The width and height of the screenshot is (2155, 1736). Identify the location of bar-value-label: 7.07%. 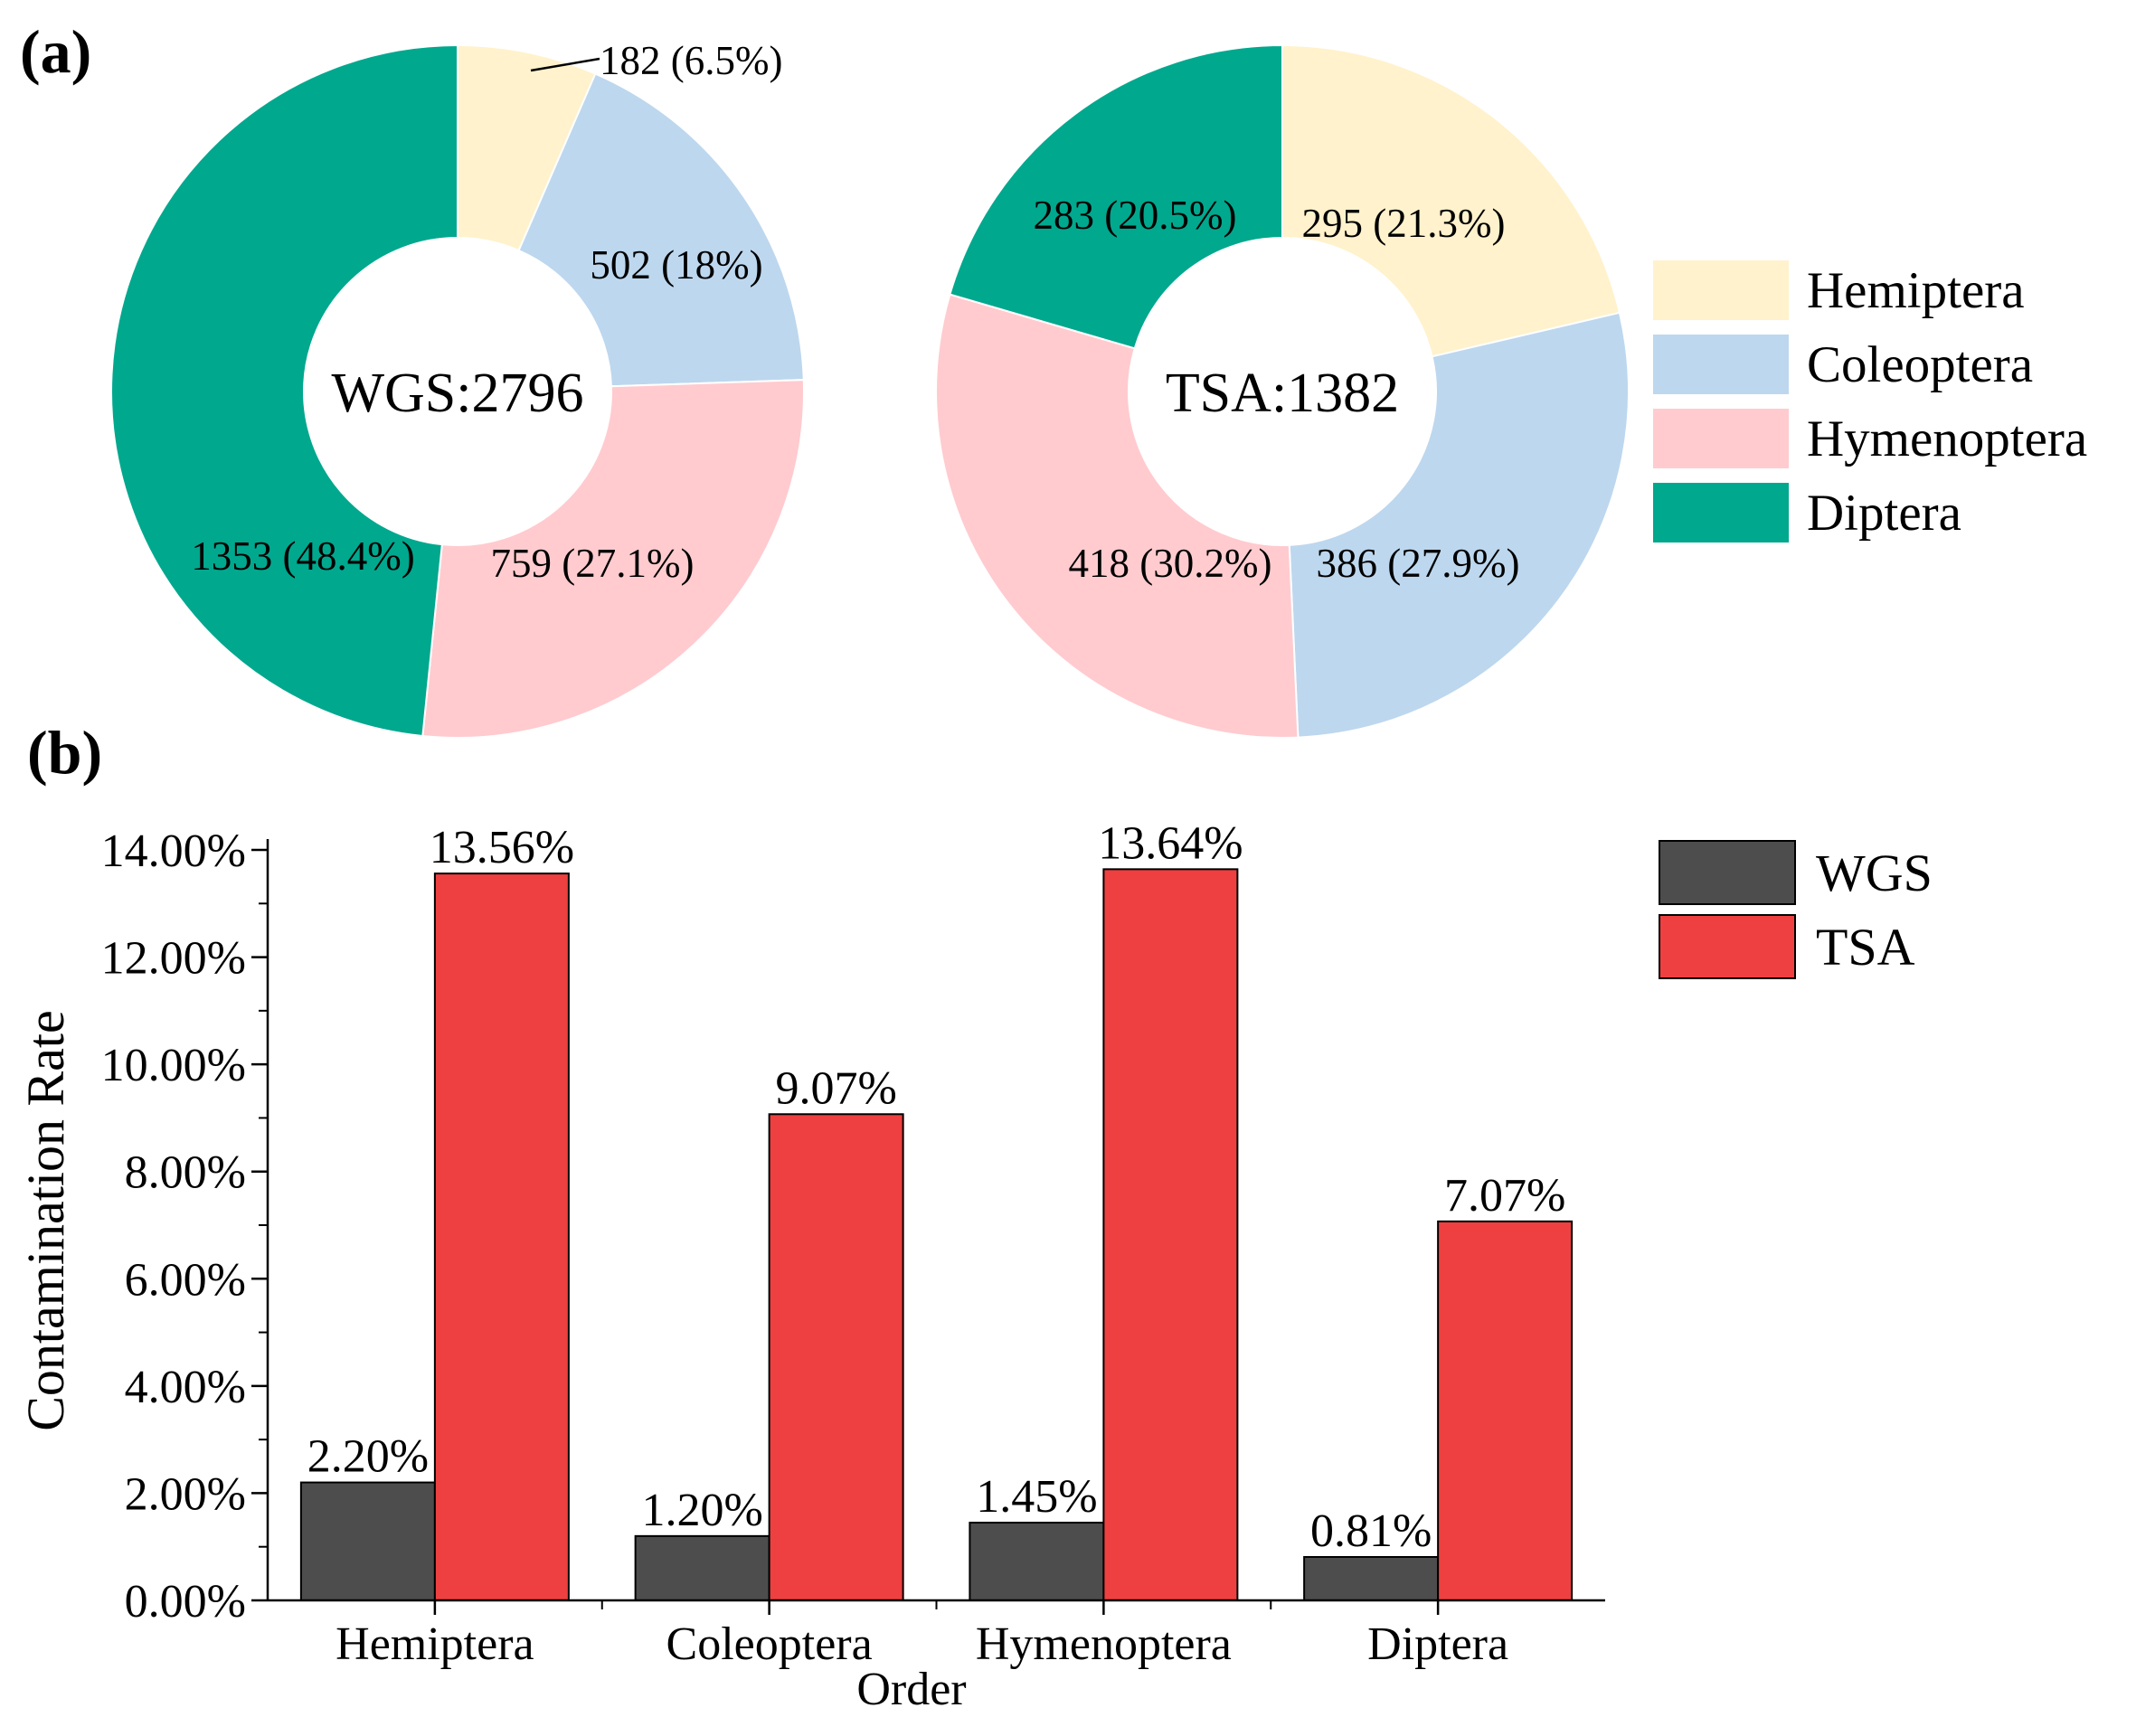
(1504, 1196).